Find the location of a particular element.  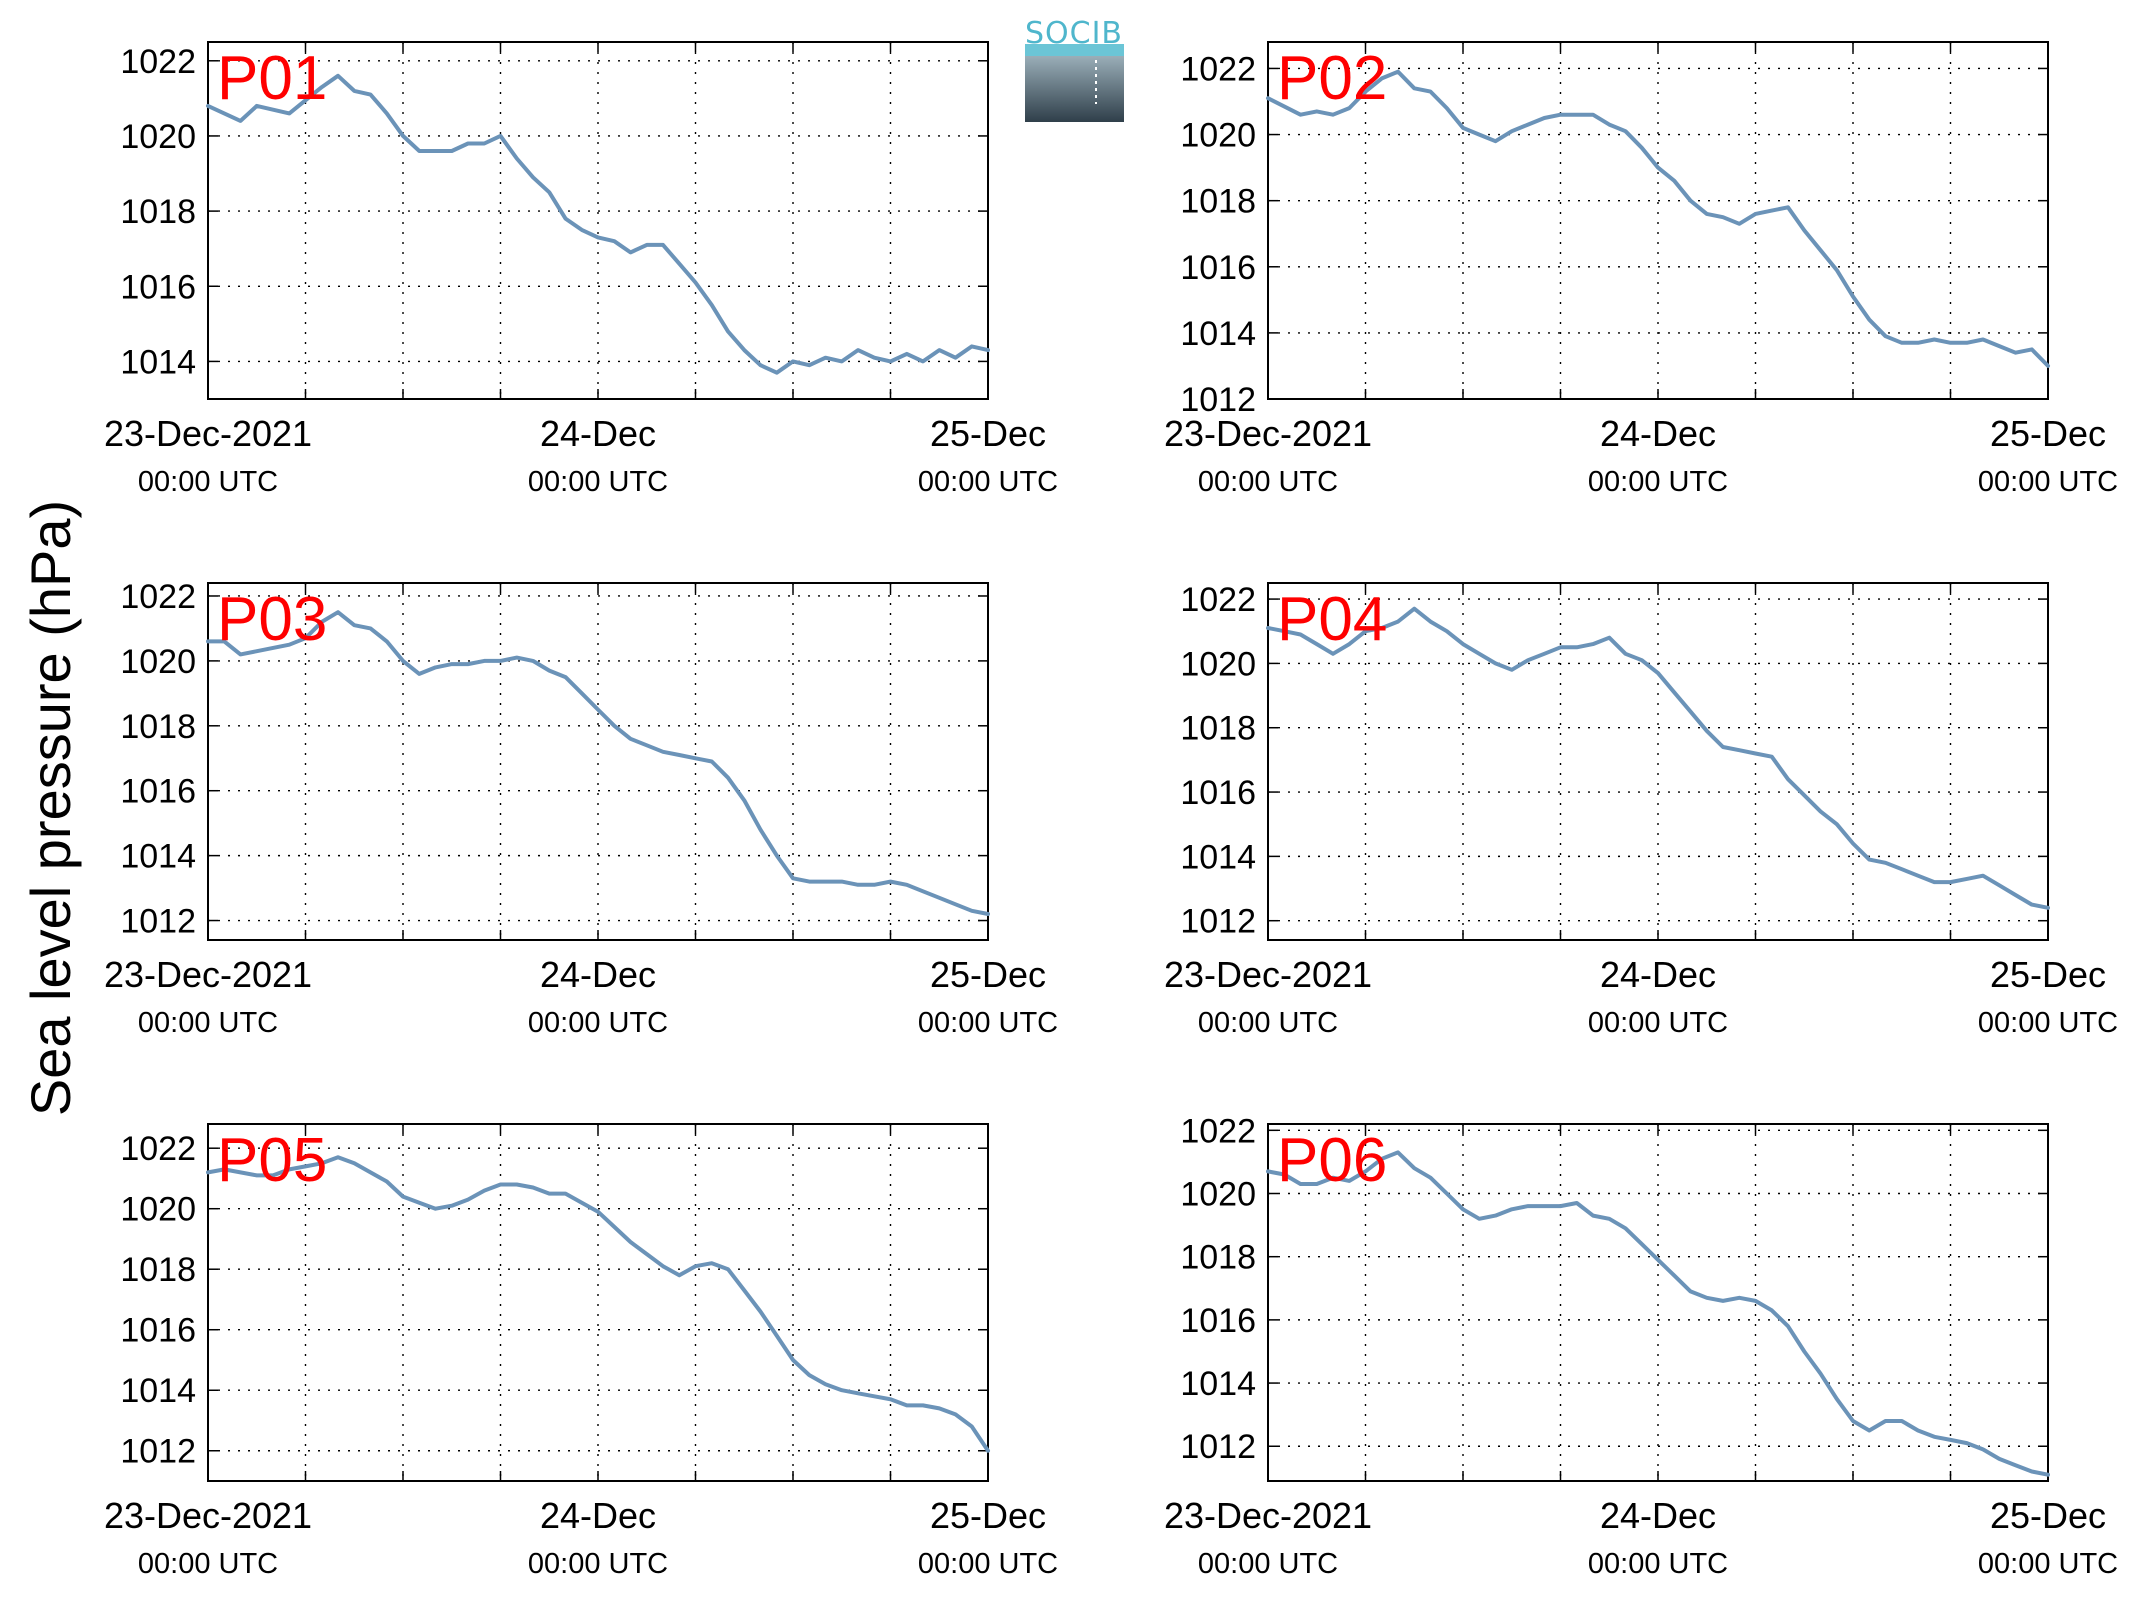

panel-label: P01 is located at coordinates (272, 78).